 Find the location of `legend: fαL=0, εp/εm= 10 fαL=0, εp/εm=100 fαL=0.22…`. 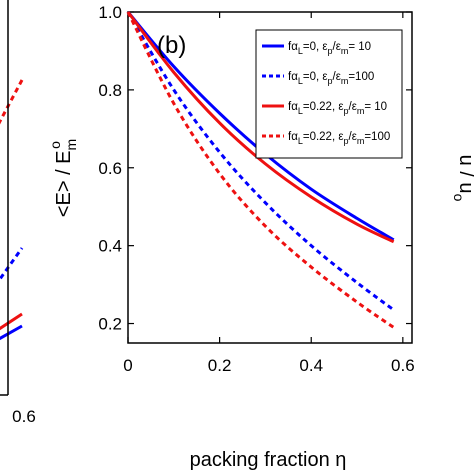

legend: fαL=0, εp/εm= 10 fαL=0, εp/εm=100 fαL=0.22… is located at coordinates (329, 94).